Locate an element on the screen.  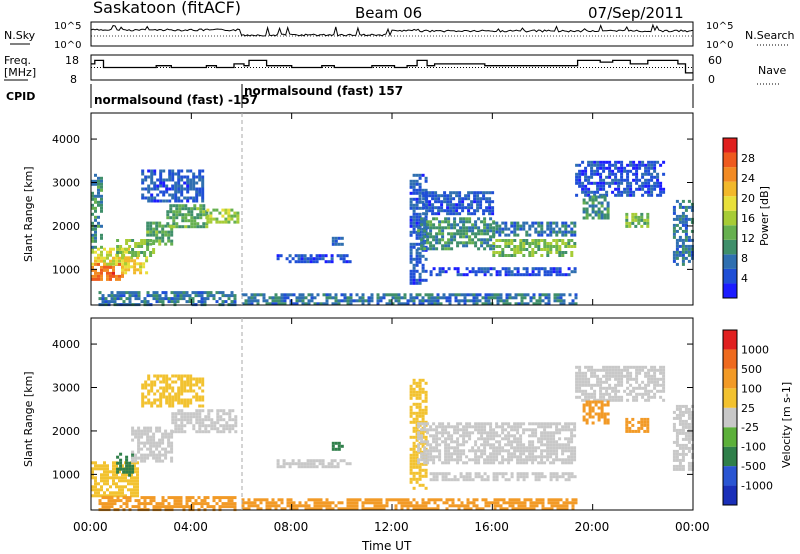
velocity-colorbar-tick-5: -100 is located at coordinates (753, 447).